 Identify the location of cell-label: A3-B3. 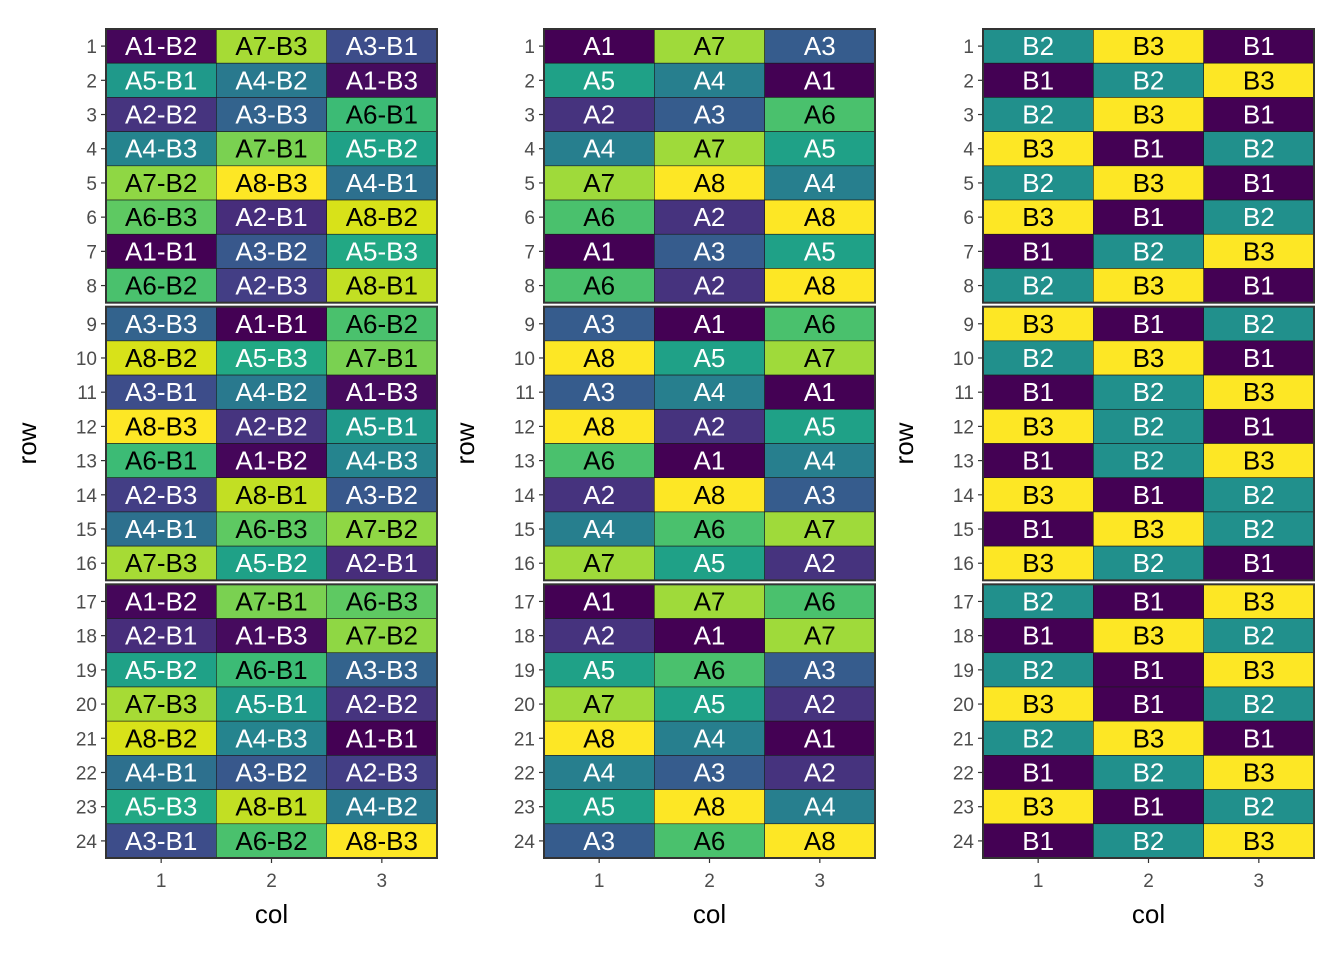
(271, 115).